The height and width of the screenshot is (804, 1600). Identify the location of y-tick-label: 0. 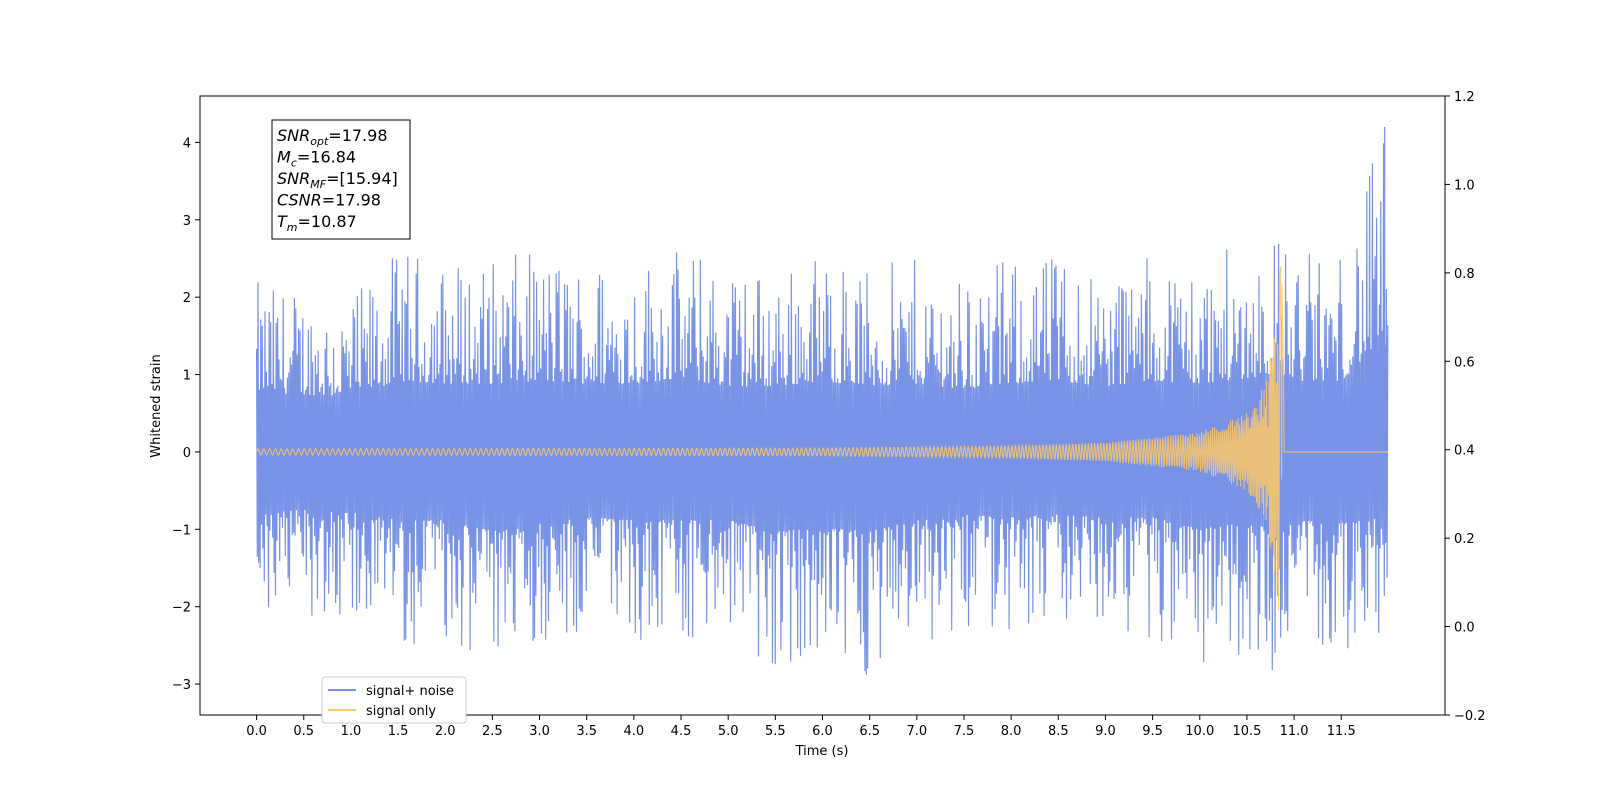
(187, 453).